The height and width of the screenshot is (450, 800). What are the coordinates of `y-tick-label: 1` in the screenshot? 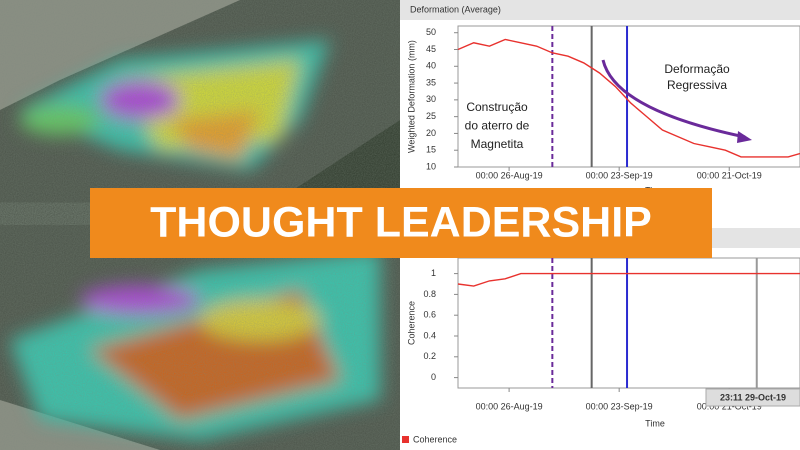 It's located at (433, 273).